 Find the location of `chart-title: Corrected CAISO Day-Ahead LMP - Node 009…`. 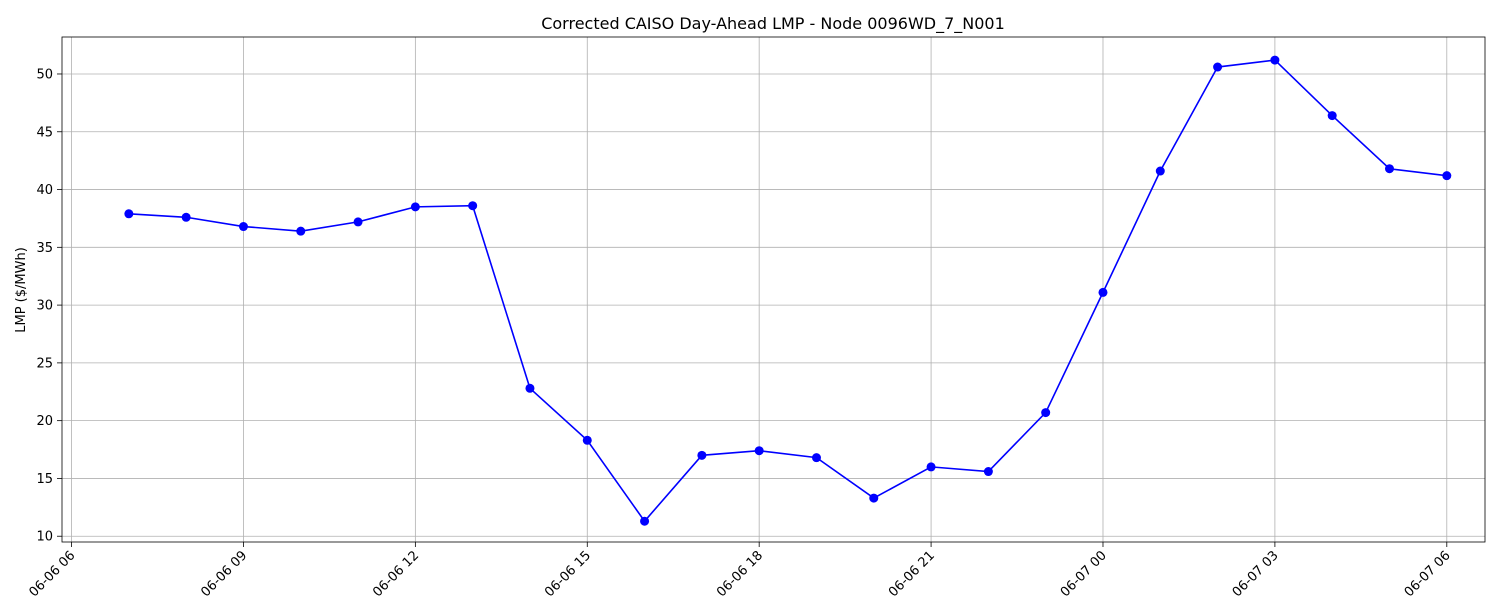

chart-title: Corrected CAISO Day-Ahead LMP - Node 009… is located at coordinates (773, 24).